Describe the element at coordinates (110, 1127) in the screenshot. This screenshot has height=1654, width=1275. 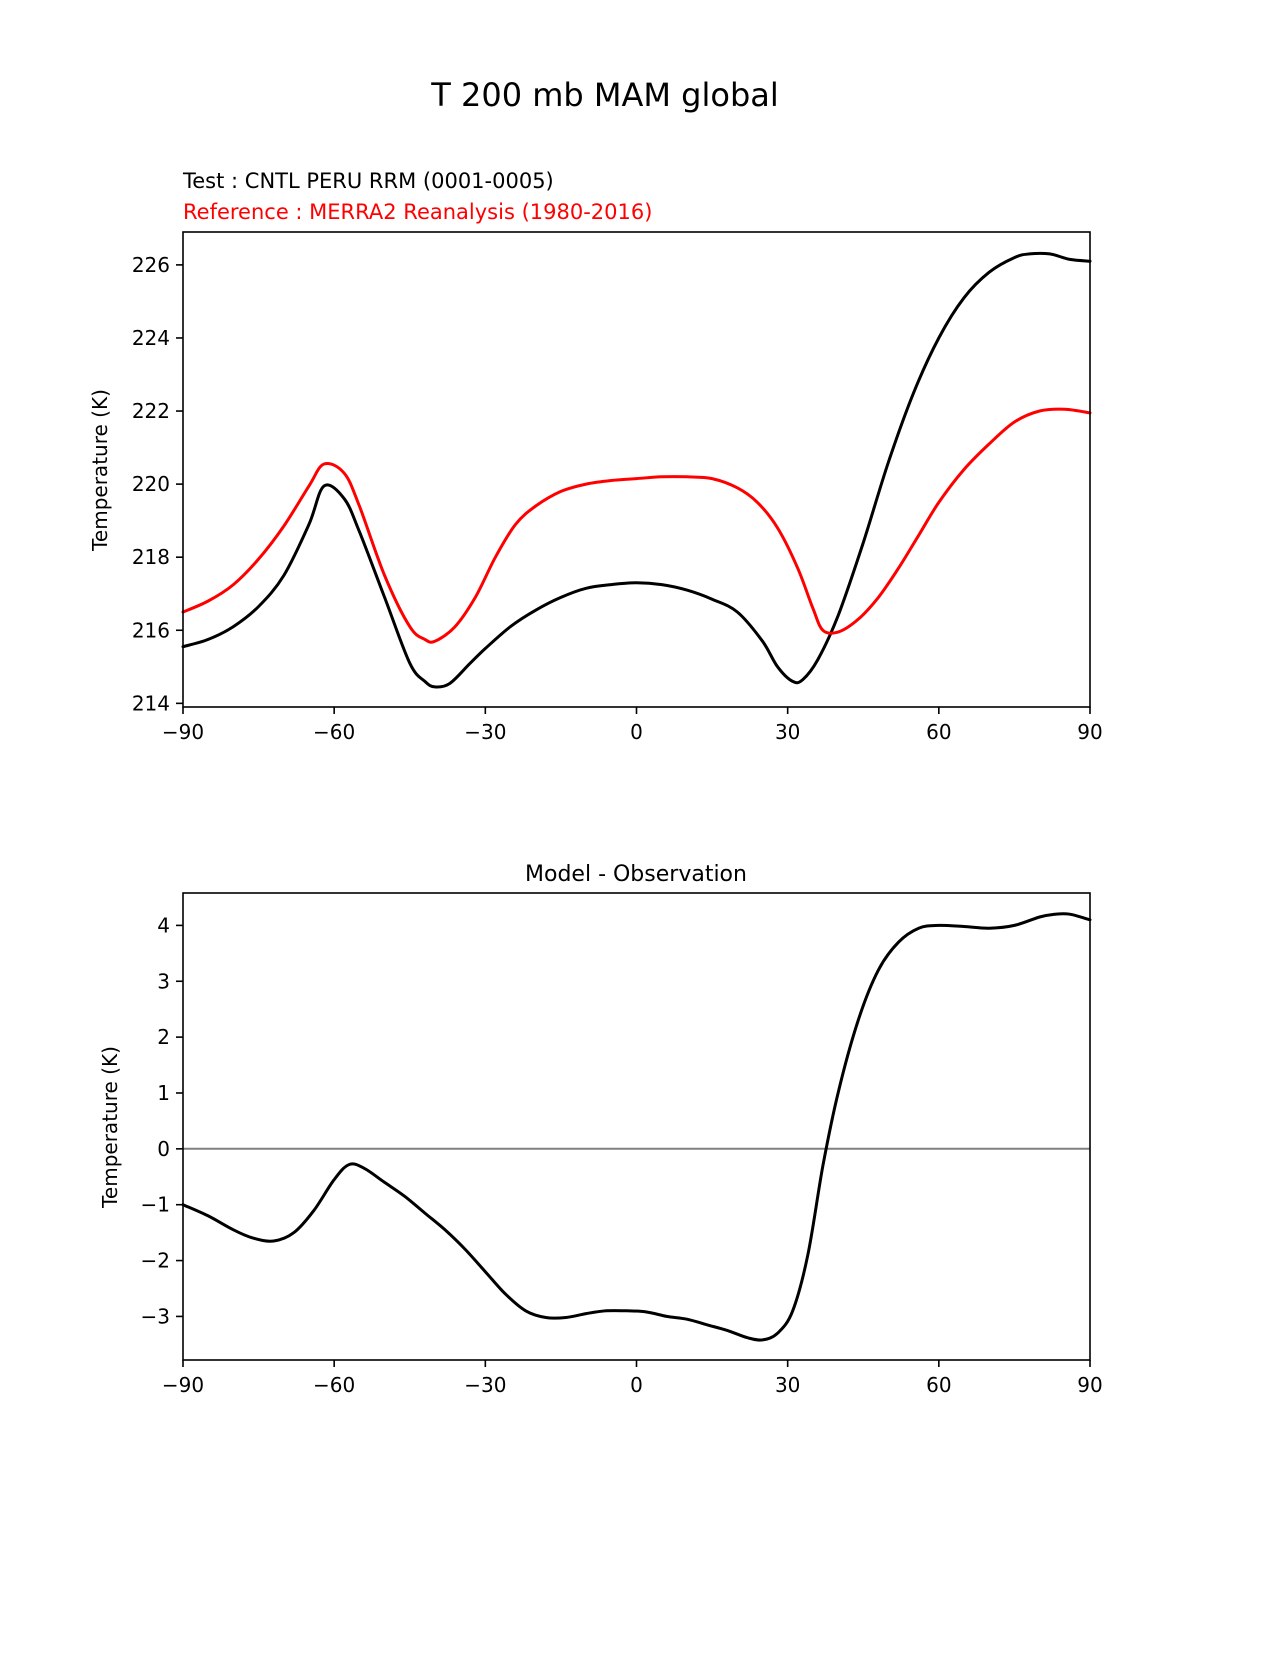
I see `difference-plot-ylabel: Temperature (K)` at that location.